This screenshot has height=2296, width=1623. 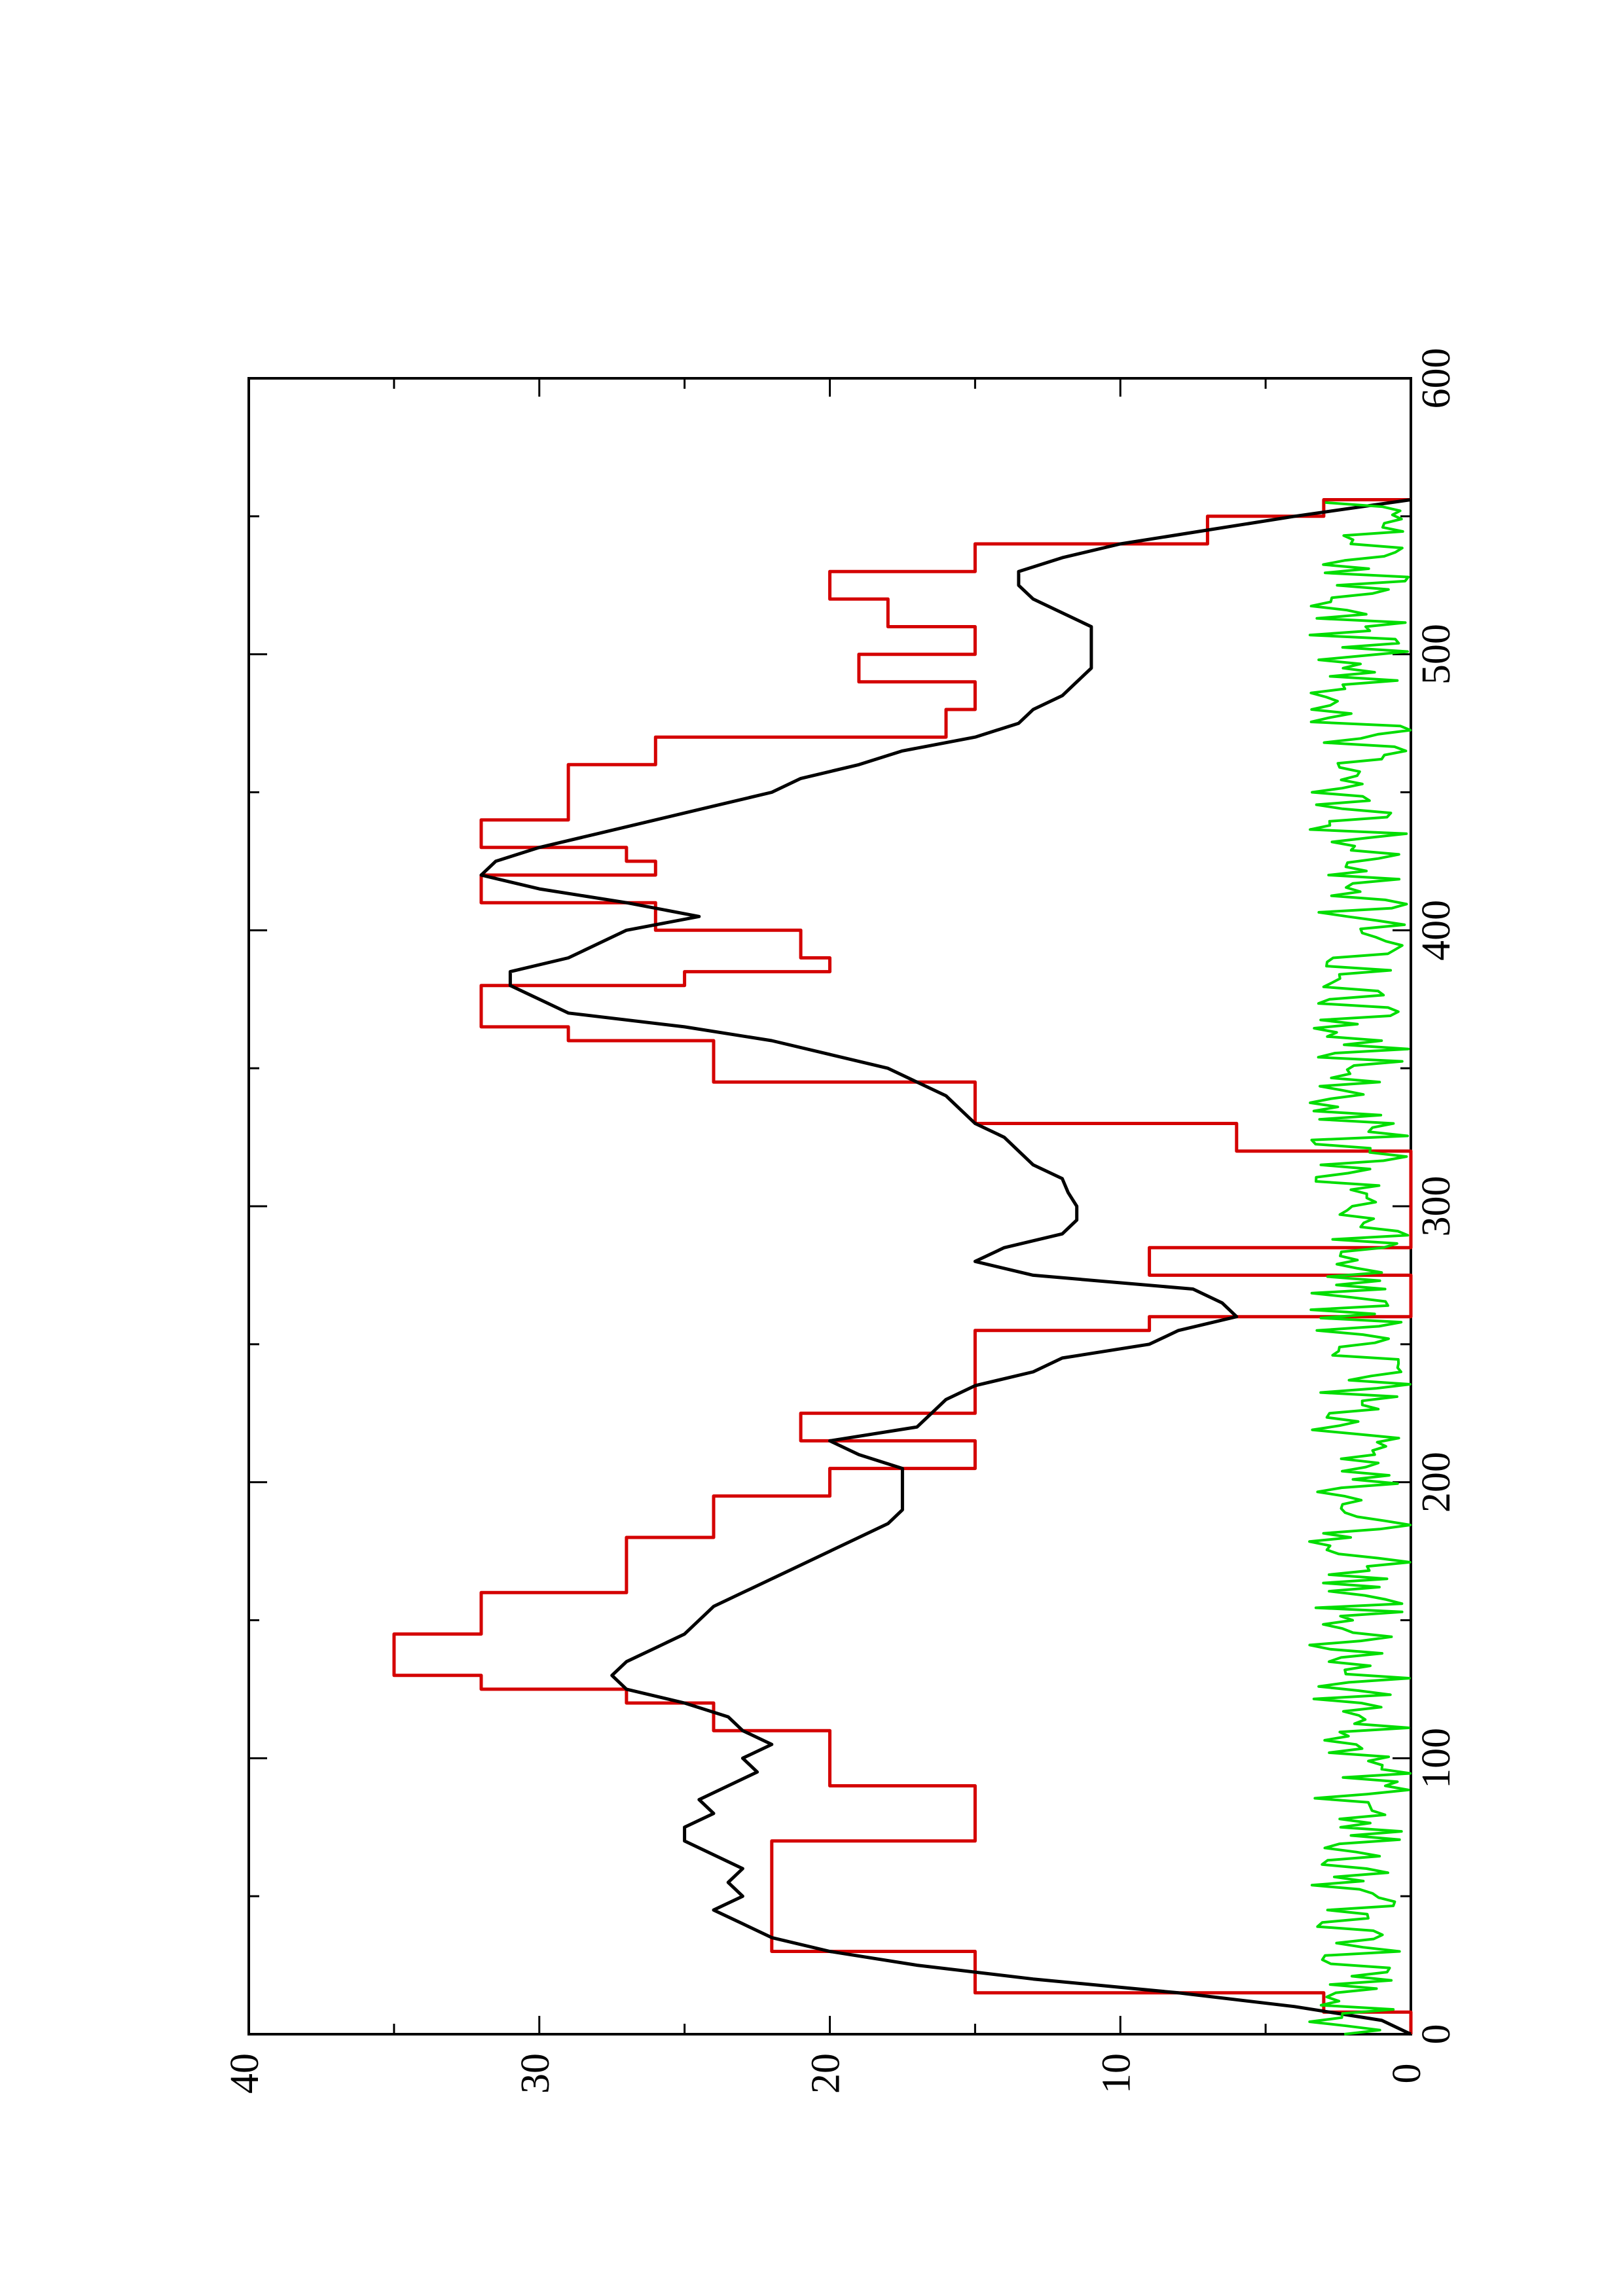 I want to click on y-tick-label: 30, so click(x=535, y=2073).